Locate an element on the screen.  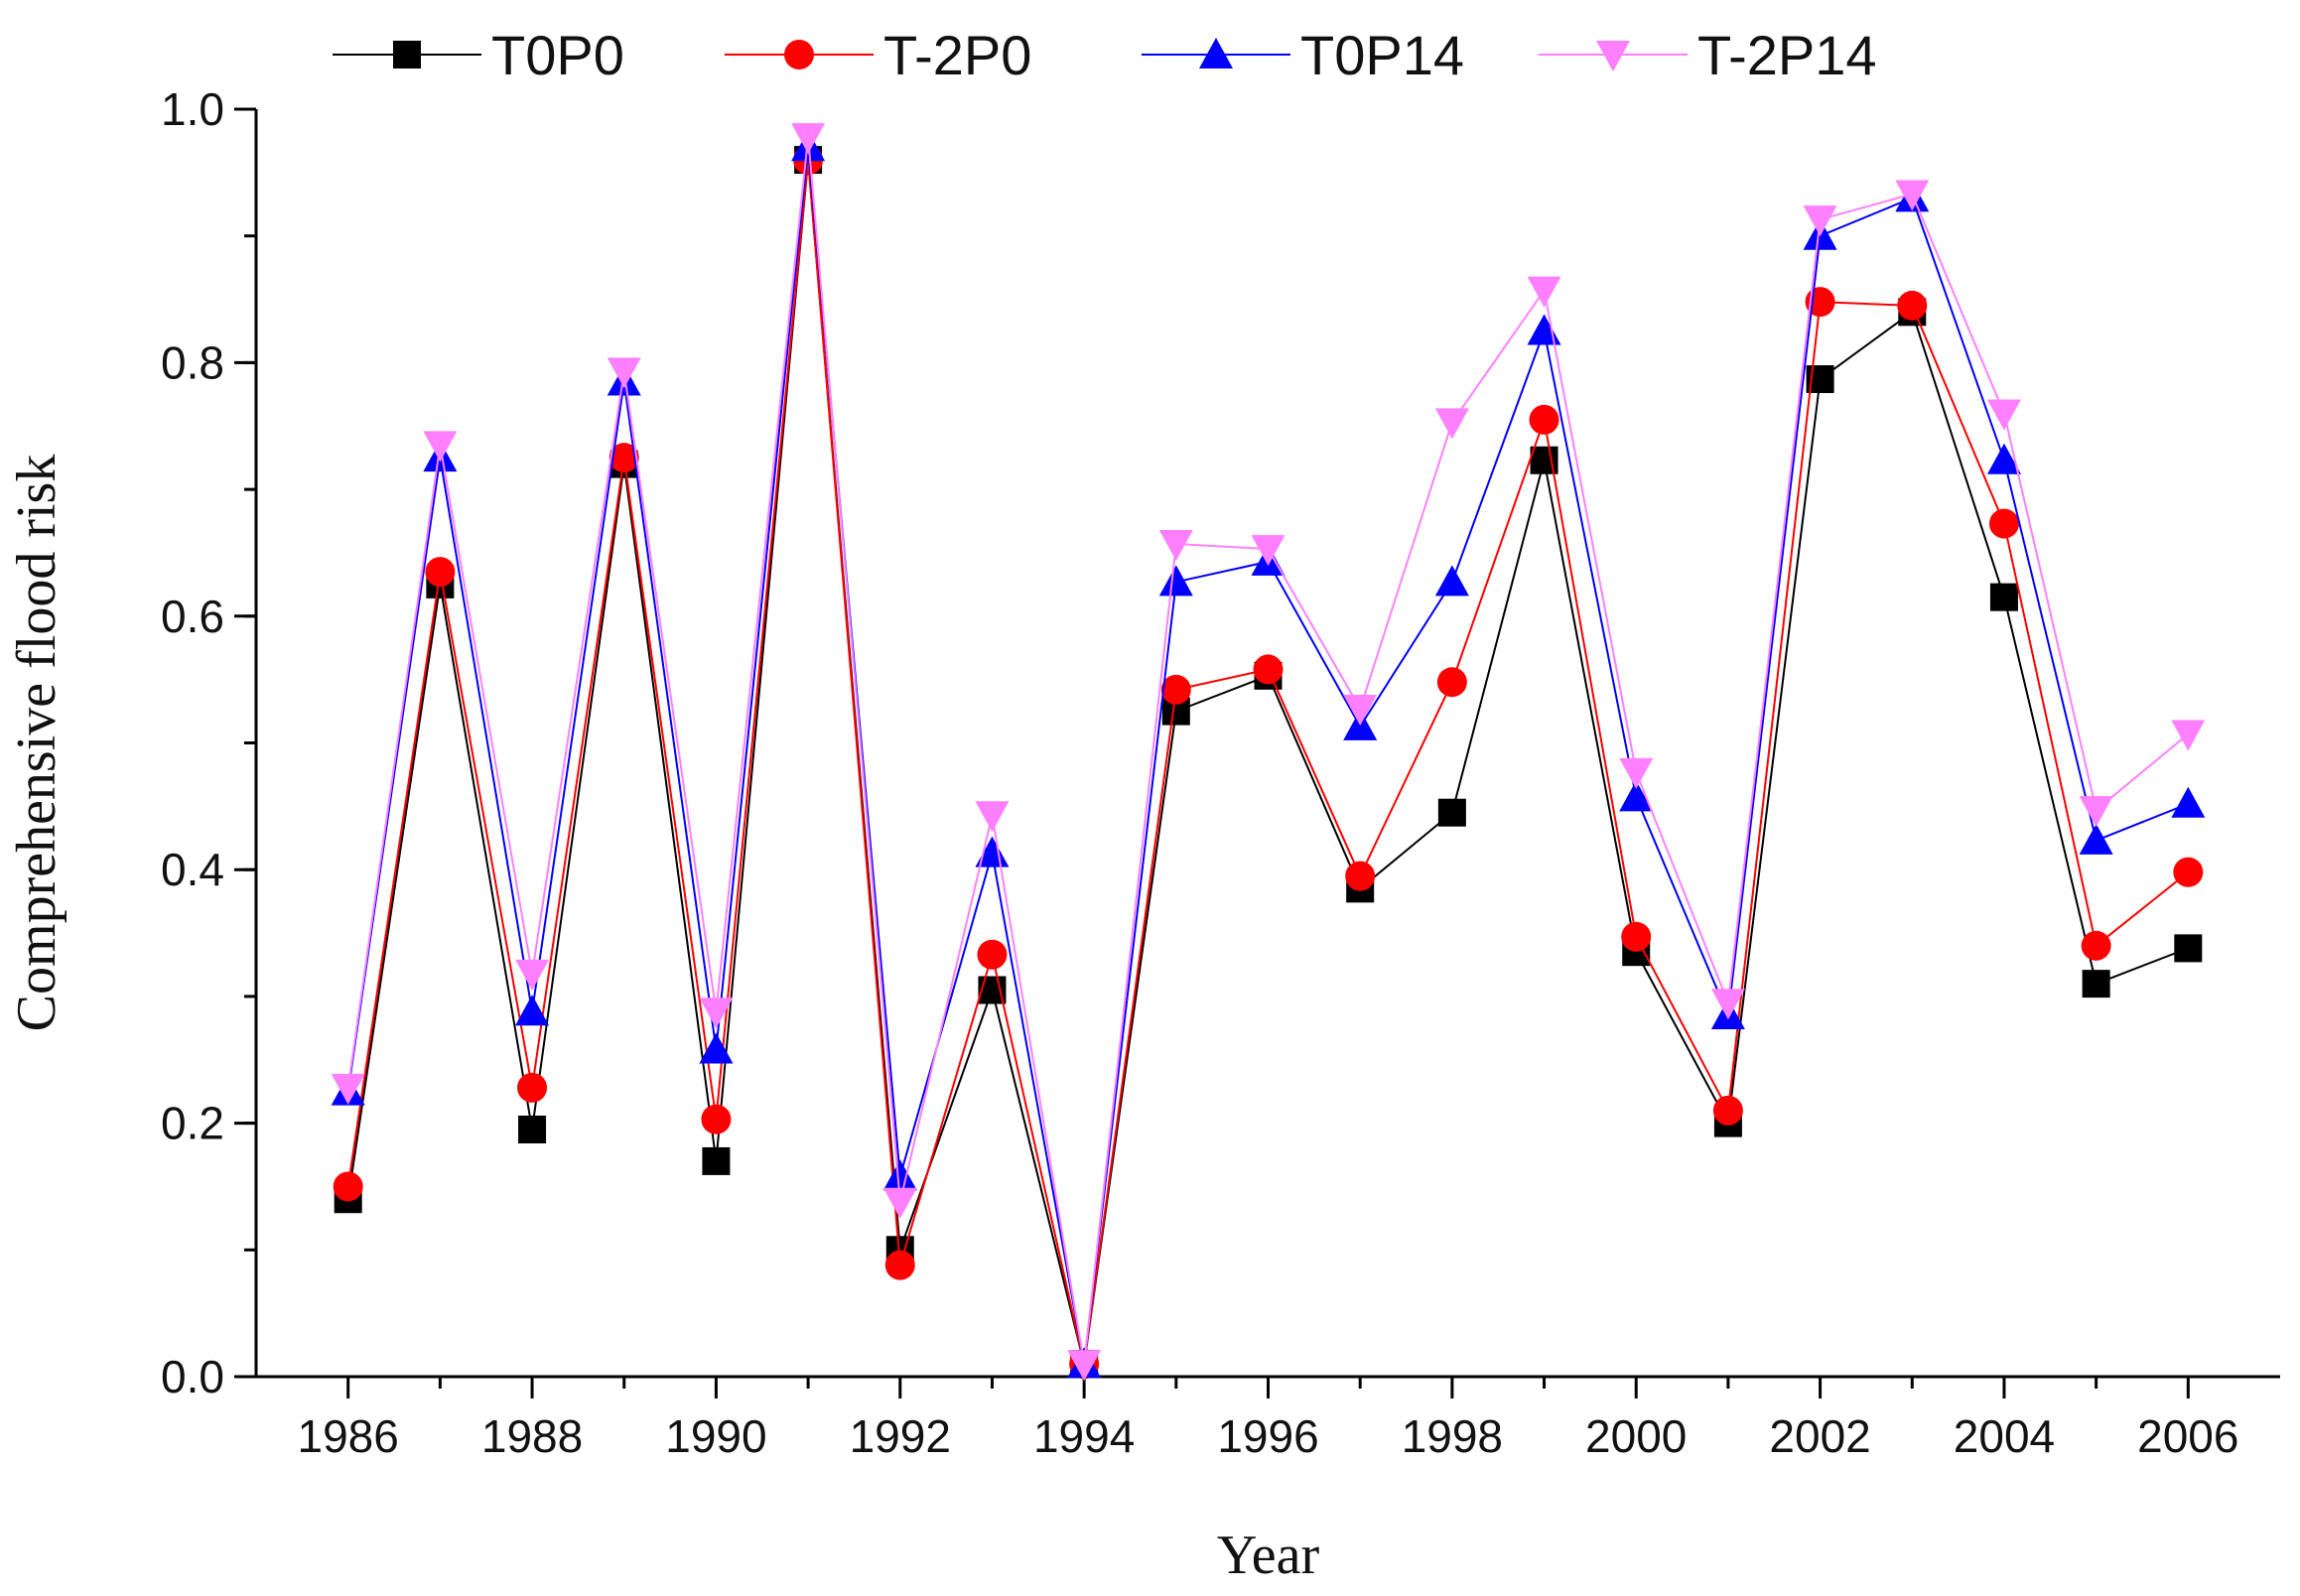
y-tick-label: 0.8 is located at coordinates (192, 362).